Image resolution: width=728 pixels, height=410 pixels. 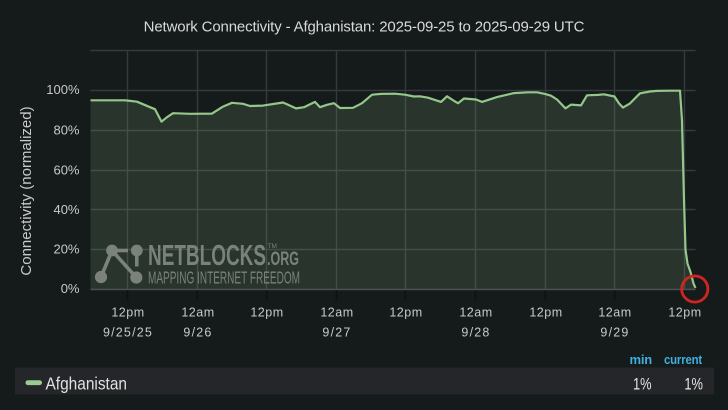 What do you see at coordinates (197, 333) in the screenshot?
I see `svg-text: 9/26` at bounding box center [197, 333].